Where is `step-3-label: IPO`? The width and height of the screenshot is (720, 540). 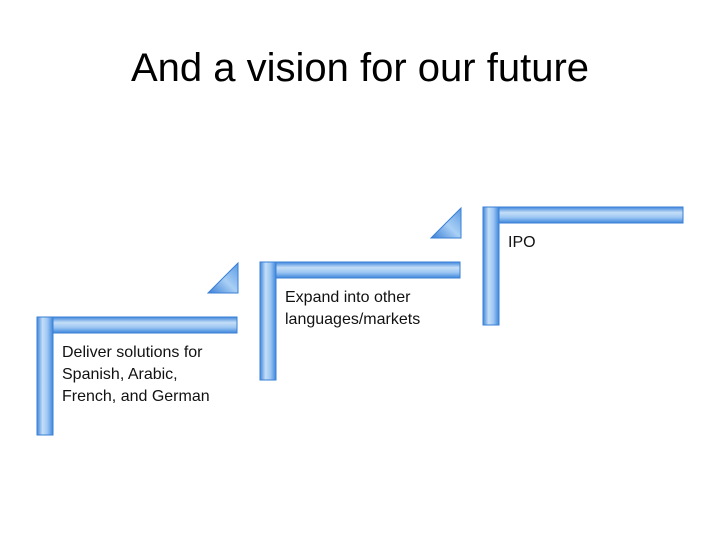 step-3-label: IPO is located at coordinates (522, 242).